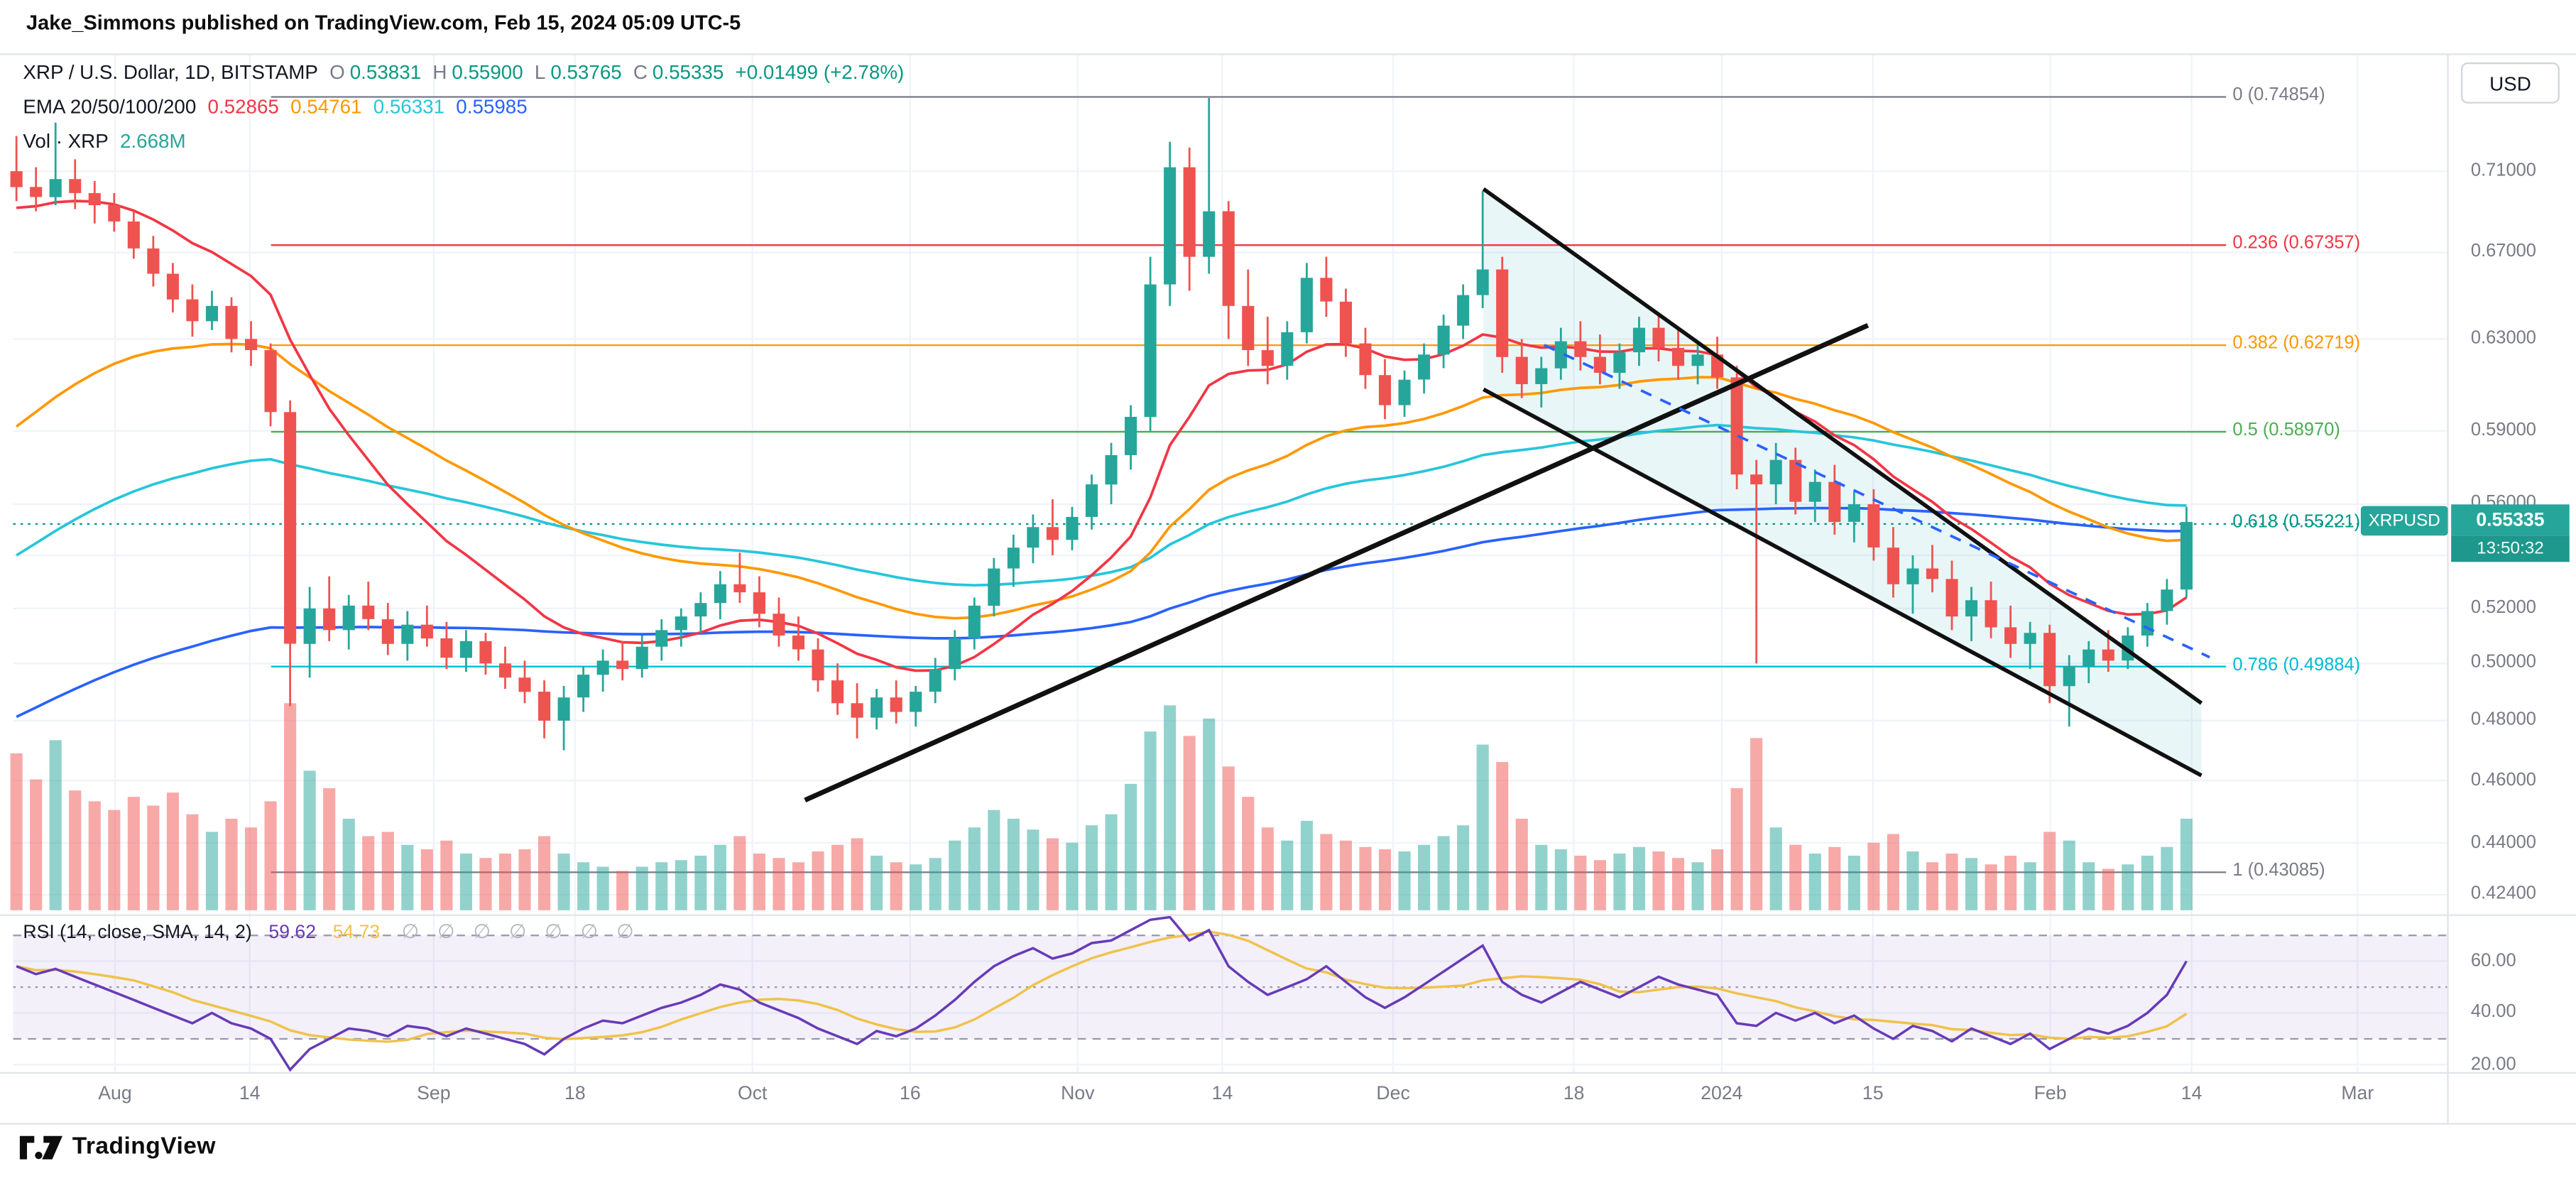 This screenshot has height=1188, width=2576. I want to click on symbol-title: XRP / U.S. Dollar, 1D, BITSTAMP, so click(170, 72).